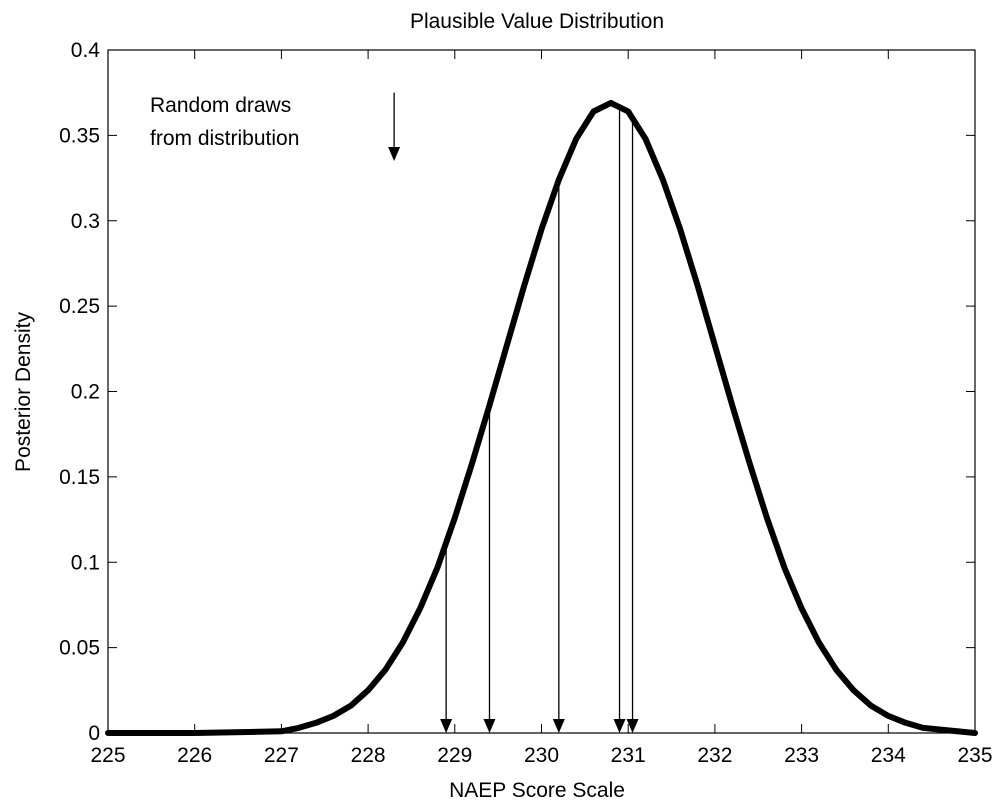 The height and width of the screenshot is (803, 998). I want to click on y-tick-label: 0.05, so click(79, 648).